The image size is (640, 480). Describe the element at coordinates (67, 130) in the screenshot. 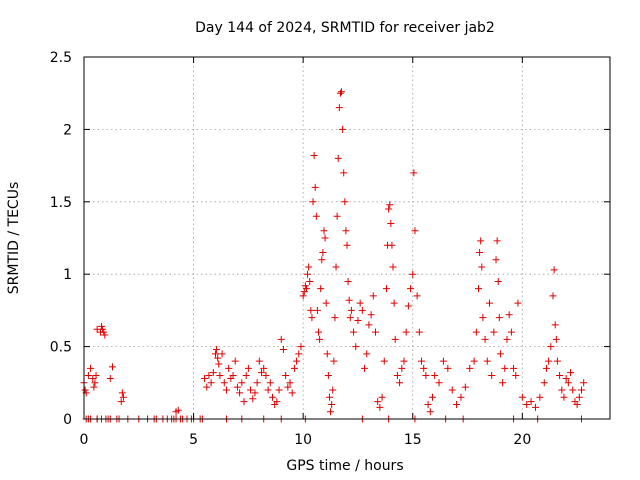

I see `y-tick-label: 2` at that location.